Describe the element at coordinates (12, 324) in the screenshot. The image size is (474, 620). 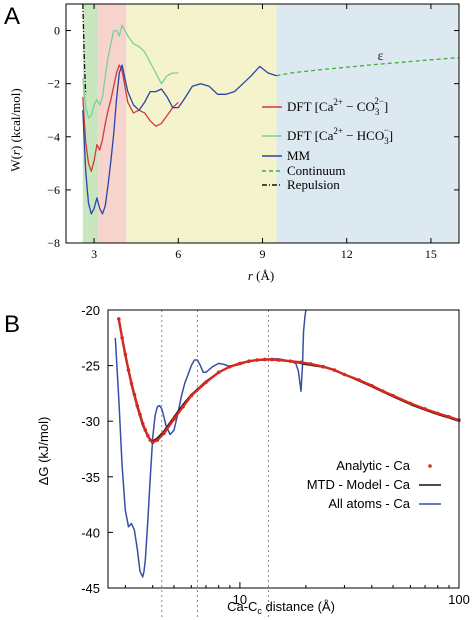
I see `panel-label: B` at that location.